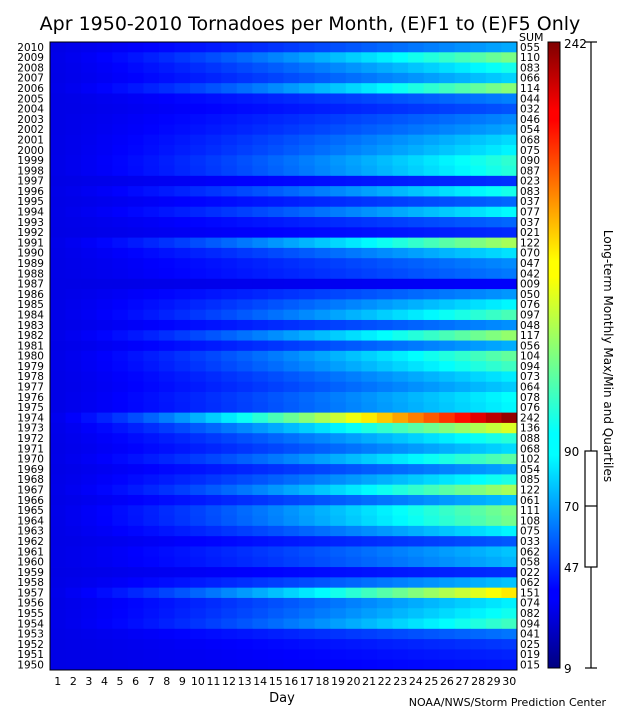 Image resolution: width=622 pixels, height=712 pixels. What do you see at coordinates (30, 223) in the screenshot?
I see `year-tick-label: 1993` at bounding box center [30, 223].